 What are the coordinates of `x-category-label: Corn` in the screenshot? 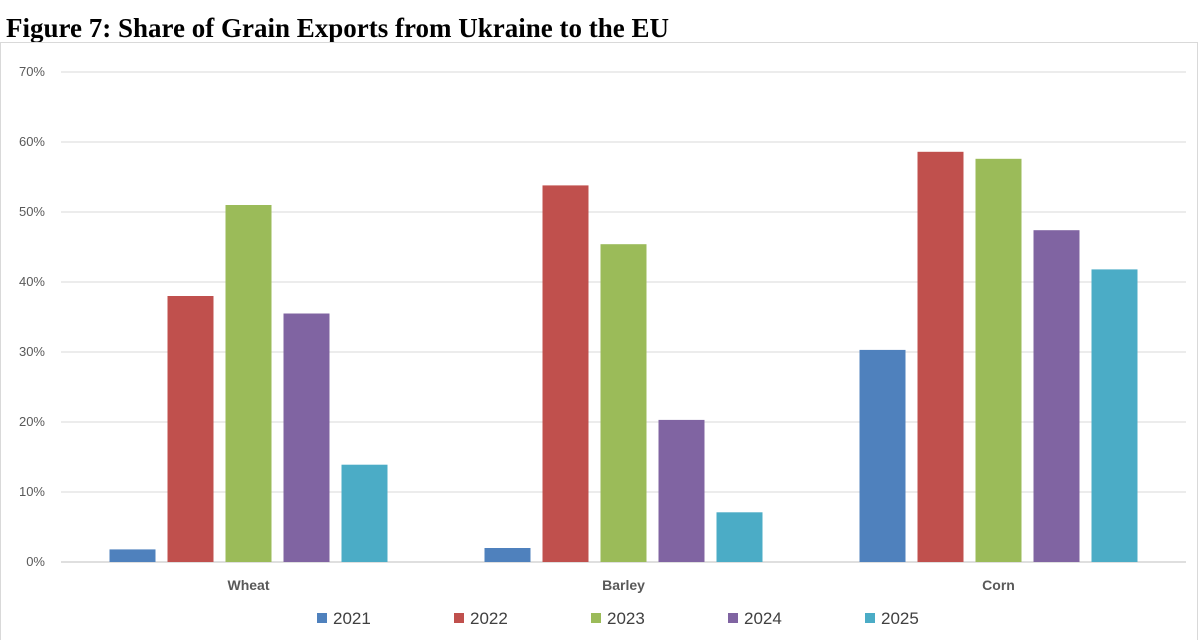 It's located at (998, 585).